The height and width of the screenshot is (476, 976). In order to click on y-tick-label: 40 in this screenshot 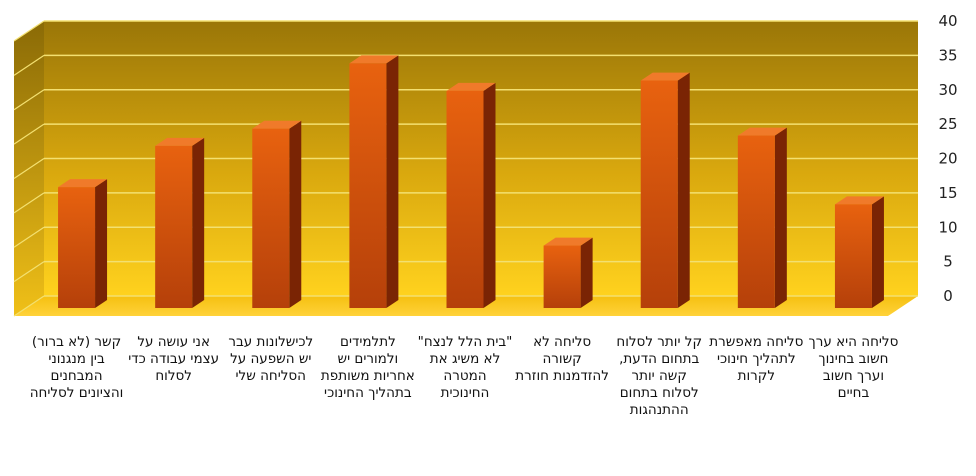, I will do `click(947, 21)`.